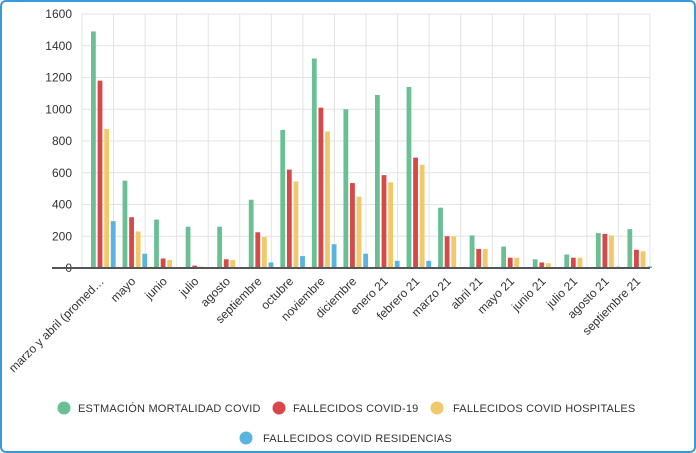 This screenshot has width=696, height=453. Describe the element at coordinates (357, 439) in the screenshot. I see `legend-label: FALLECIDOS COVID RESIDENCIAS` at that location.